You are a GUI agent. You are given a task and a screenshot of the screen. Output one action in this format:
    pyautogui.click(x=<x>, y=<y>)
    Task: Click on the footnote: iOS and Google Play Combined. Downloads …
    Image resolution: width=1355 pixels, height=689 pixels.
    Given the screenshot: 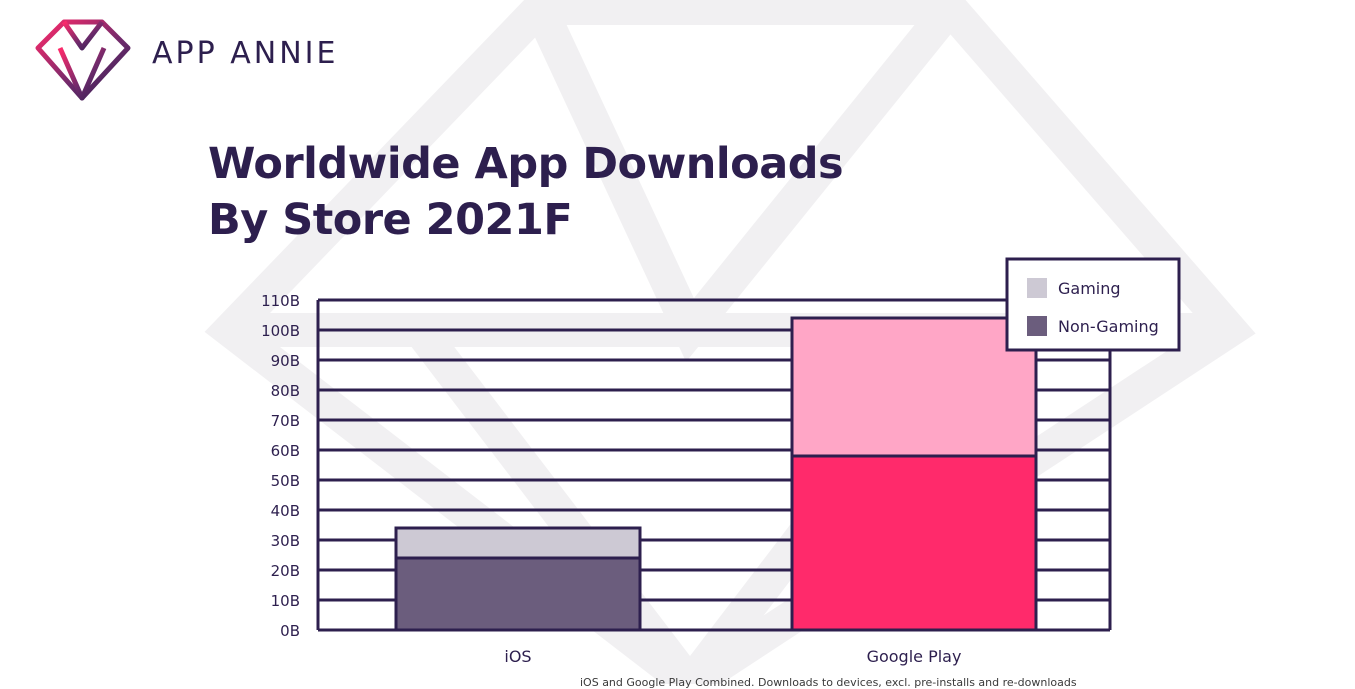 What is the action you would take?
    pyautogui.click(x=828, y=682)
    